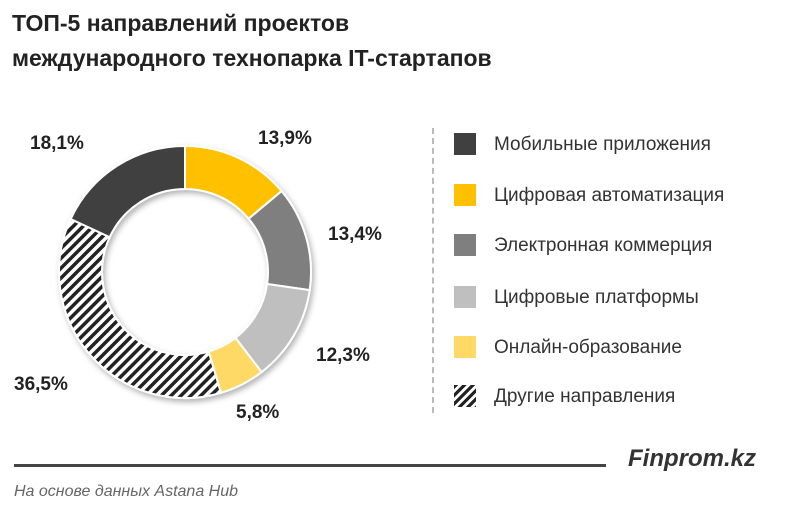 Image resolution: width=800 pixels, height=509 pixels. Describe the element at coordinates (57, 143) in the screenshot. I see `data-label: 18,1%` at that location.